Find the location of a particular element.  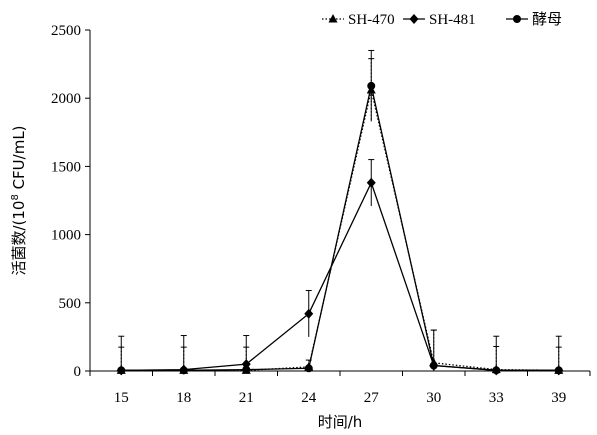

legend-label: SH-470 is located at coordinates (371, 20).